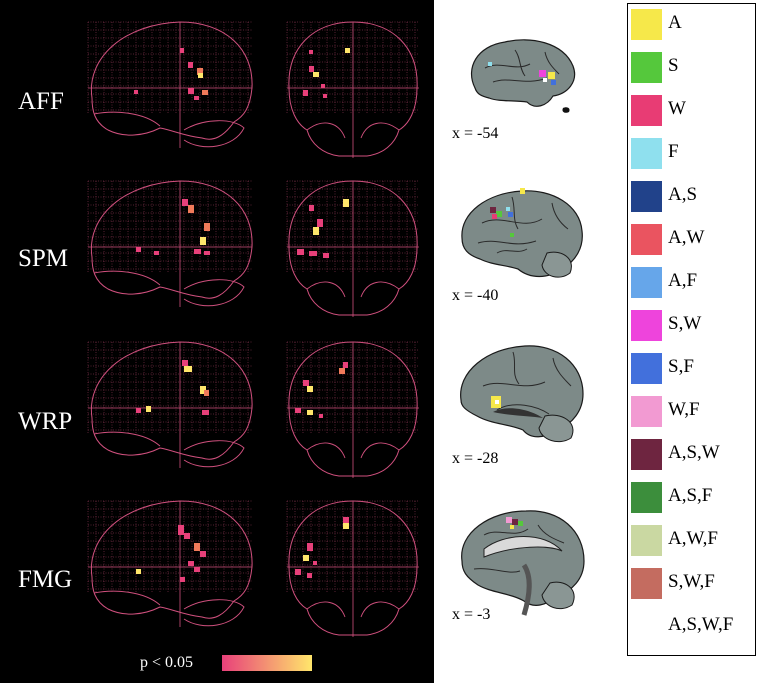 This screenshot has width=759, height=683. What do you see at coordinates (170, 411) in the screenshot?
I see `glass-sagittal-wrp` at bounding box center [170, 411].